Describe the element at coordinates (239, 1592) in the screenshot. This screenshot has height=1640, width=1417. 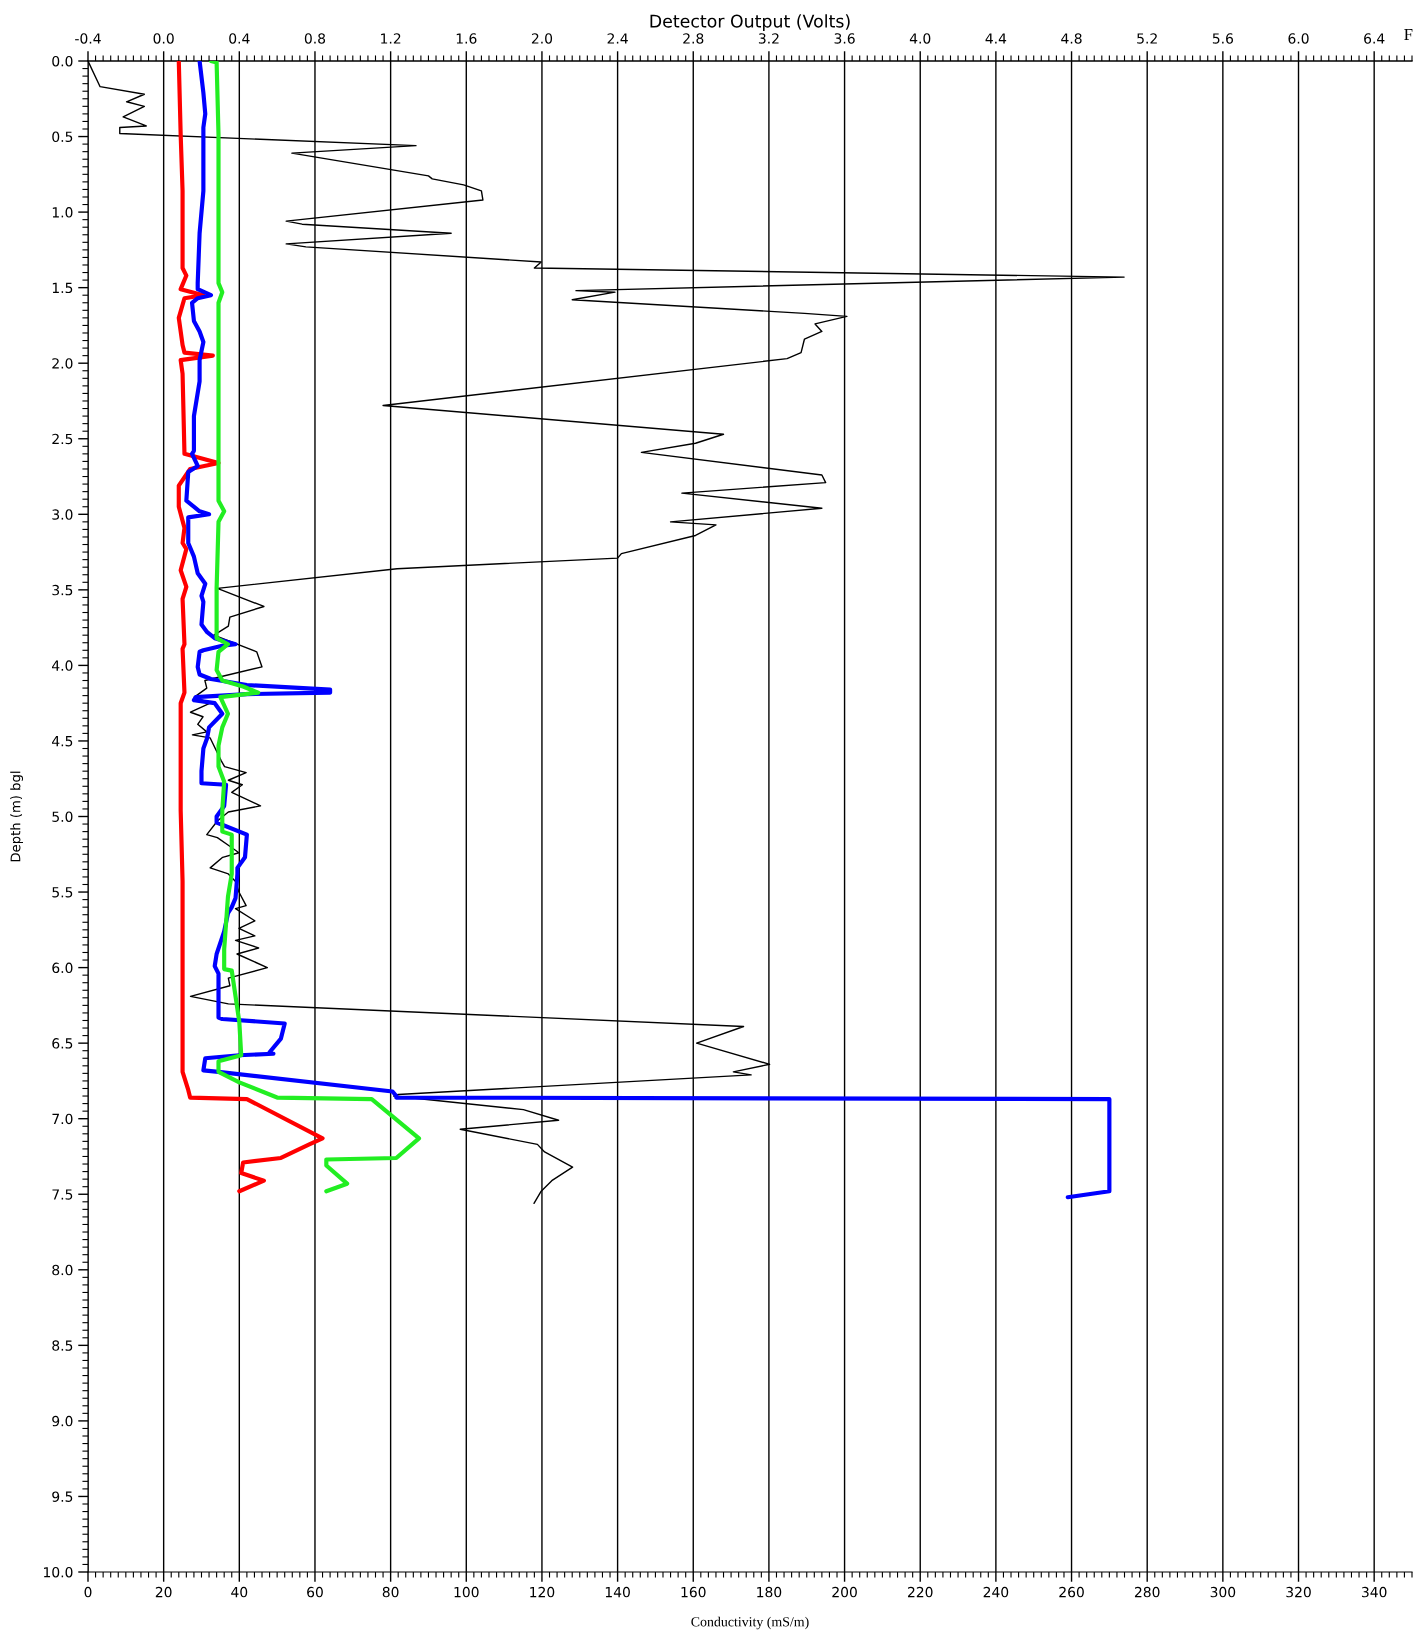
I see `x-tick-label: 40` at that location.